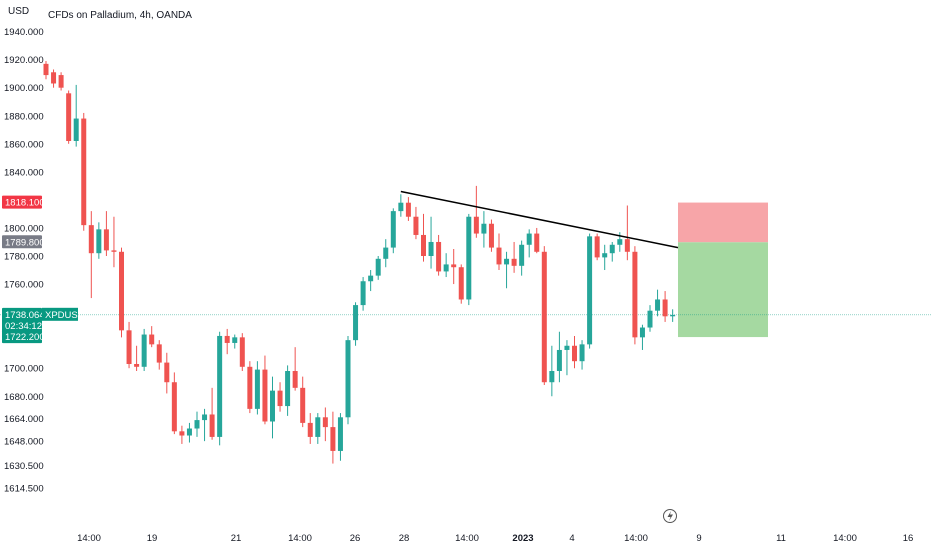  I want to click on y-tick-label: 1614.500, so click(24, 489).